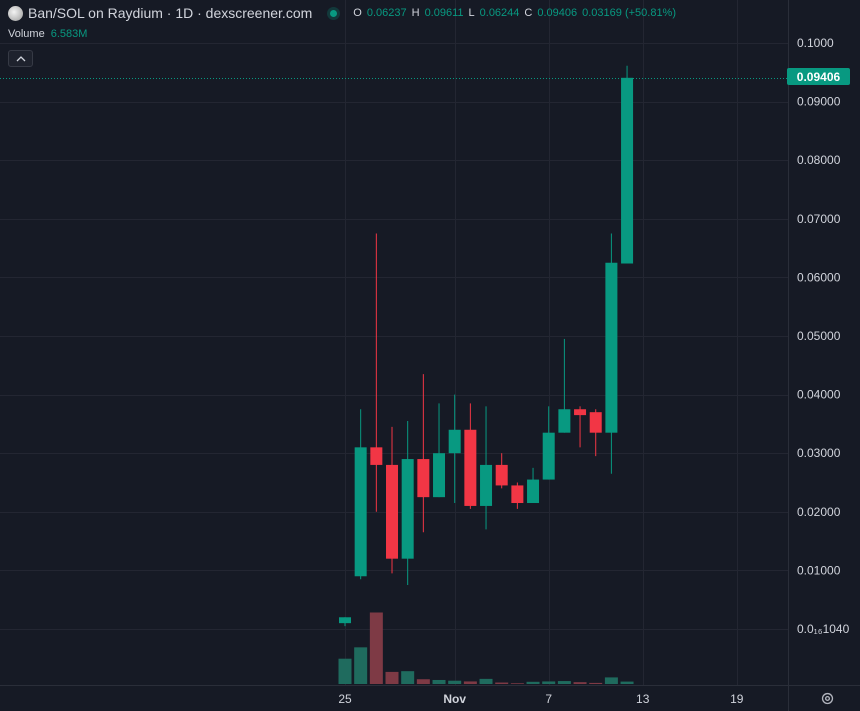  Describe the element at coordinates (819, 512) in the screenshot. I see `y-tick-label: 0.02000` at that location.